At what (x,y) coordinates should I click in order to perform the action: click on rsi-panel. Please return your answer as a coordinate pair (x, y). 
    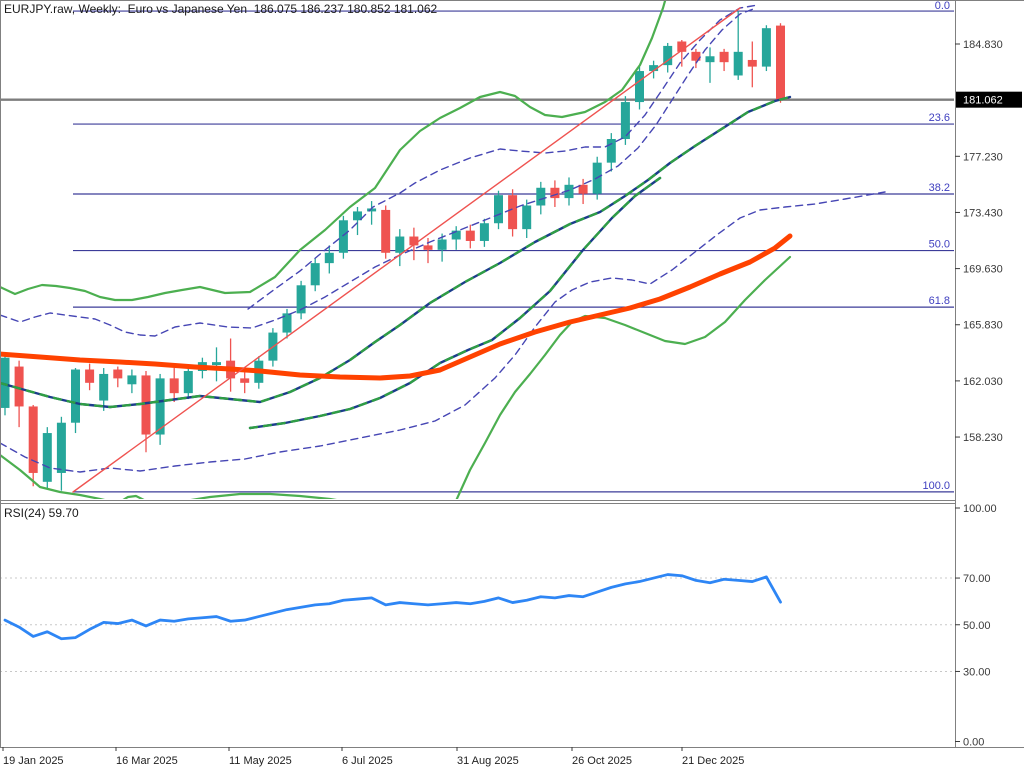
    Looking at the image, I should click on (477, 622).